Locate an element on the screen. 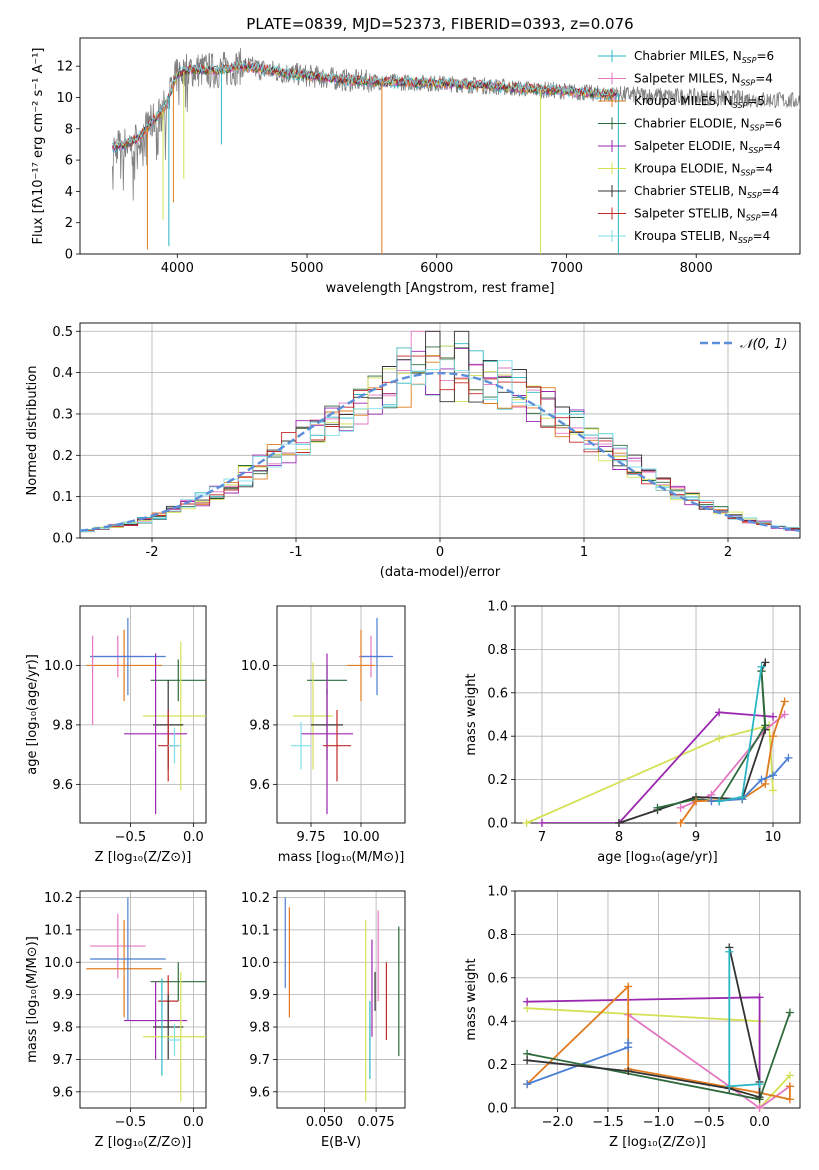 The height and width of the screenshot is (1170, 819). y-axis-label: mass weight is located at coordinates (471, 999).